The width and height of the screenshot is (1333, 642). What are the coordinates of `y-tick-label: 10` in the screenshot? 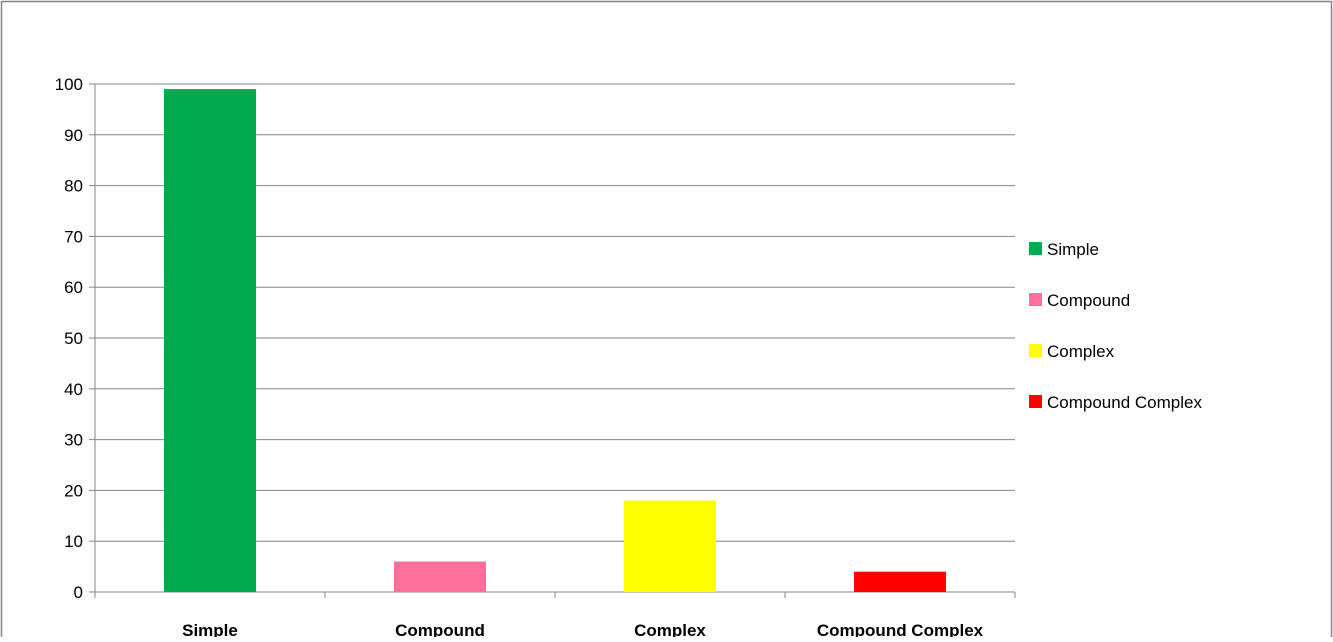 It's located at (73, 541).